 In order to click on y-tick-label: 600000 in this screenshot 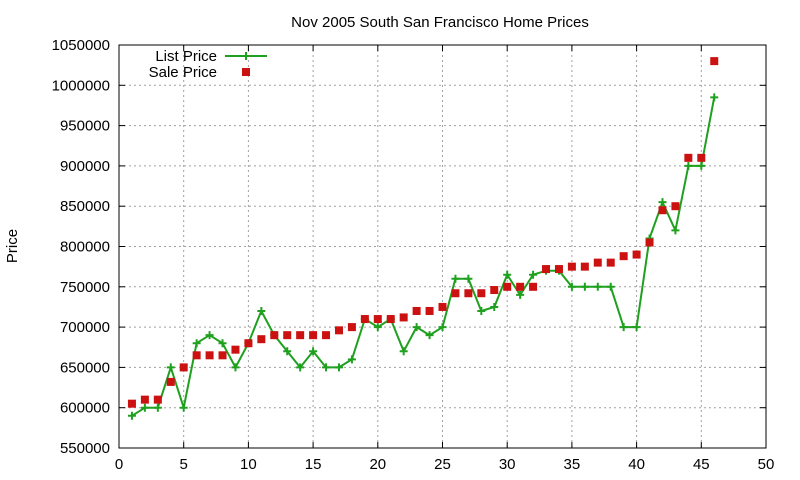, I will do `click(85, 408)`.